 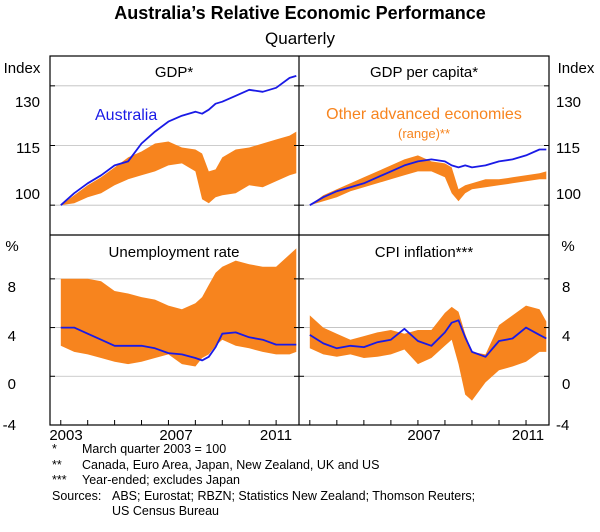 What do you see at coordinates (27, 102) in the screenshot?
I see `ytick-left-130: 130` at bounding box center [27, 102].